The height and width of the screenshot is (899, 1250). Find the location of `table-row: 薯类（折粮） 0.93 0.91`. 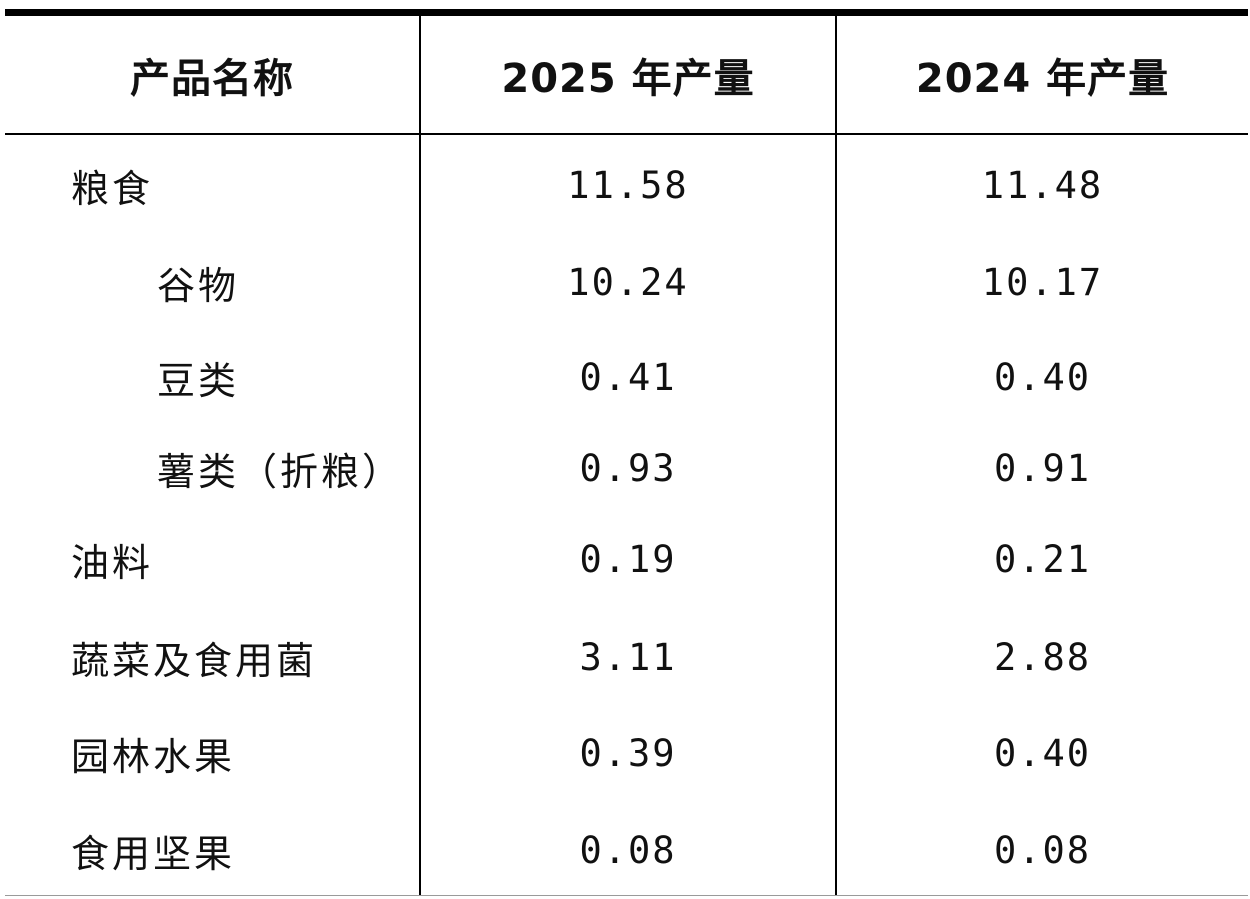

table-row: 薯类（折粮） 0.93 0.91 is located at coordinates (626, 468).